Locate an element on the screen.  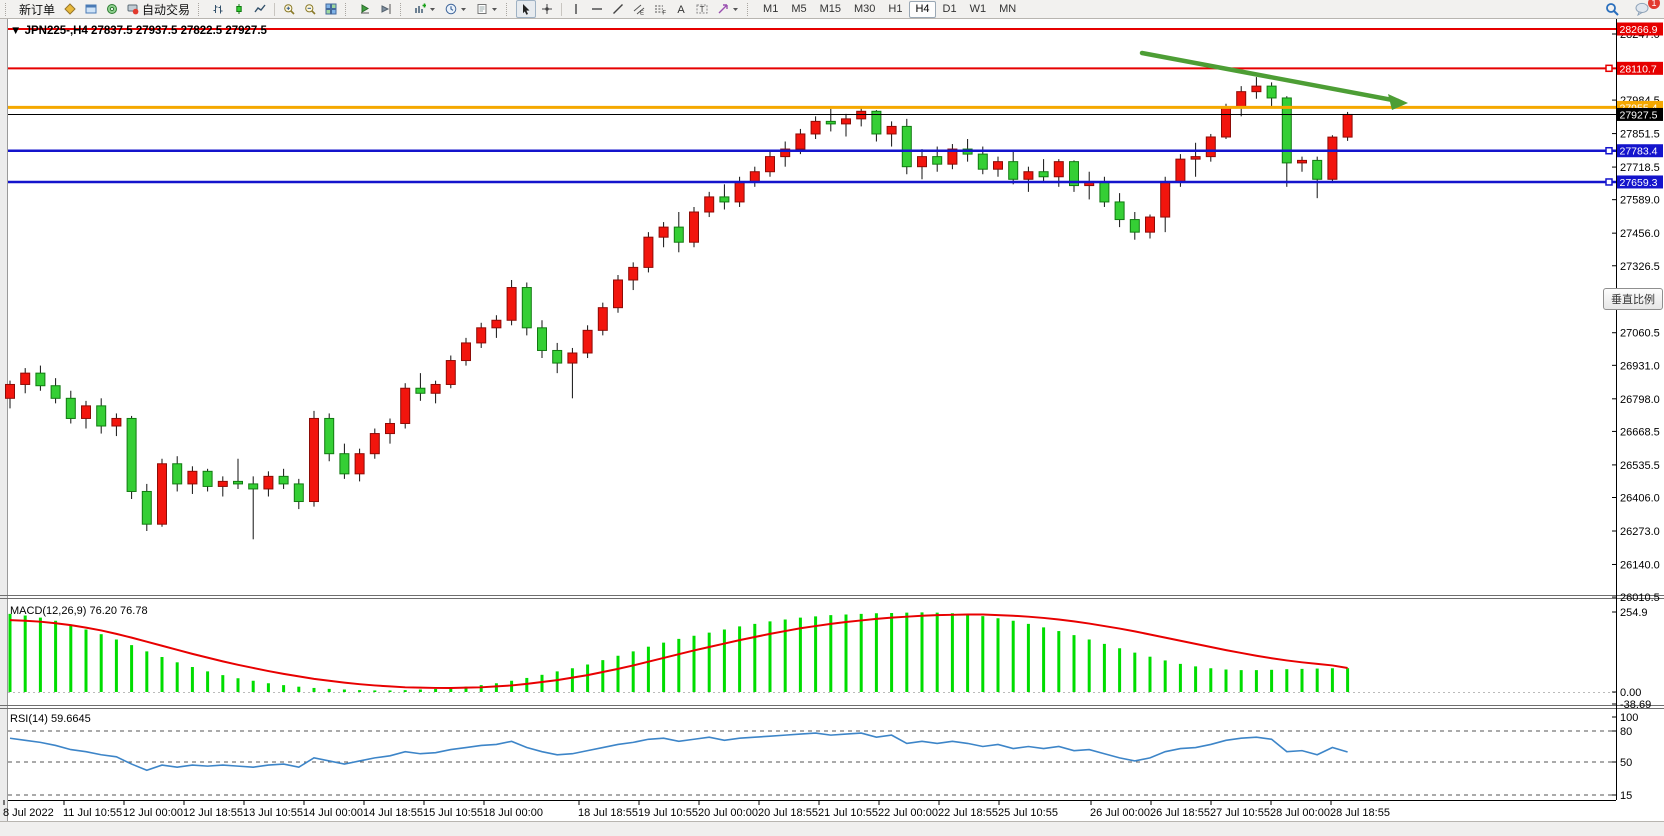
macd-panel is located at coordinates (812, 658).